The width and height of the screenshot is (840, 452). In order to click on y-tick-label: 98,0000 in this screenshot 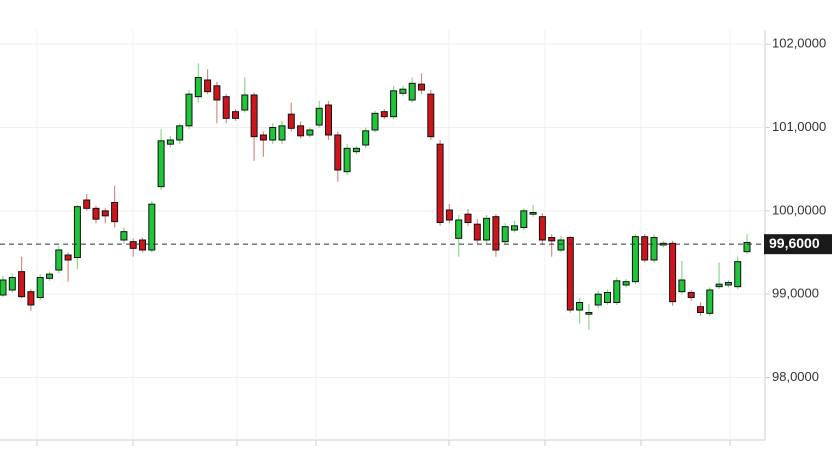, I will do `click(795, 376)`.